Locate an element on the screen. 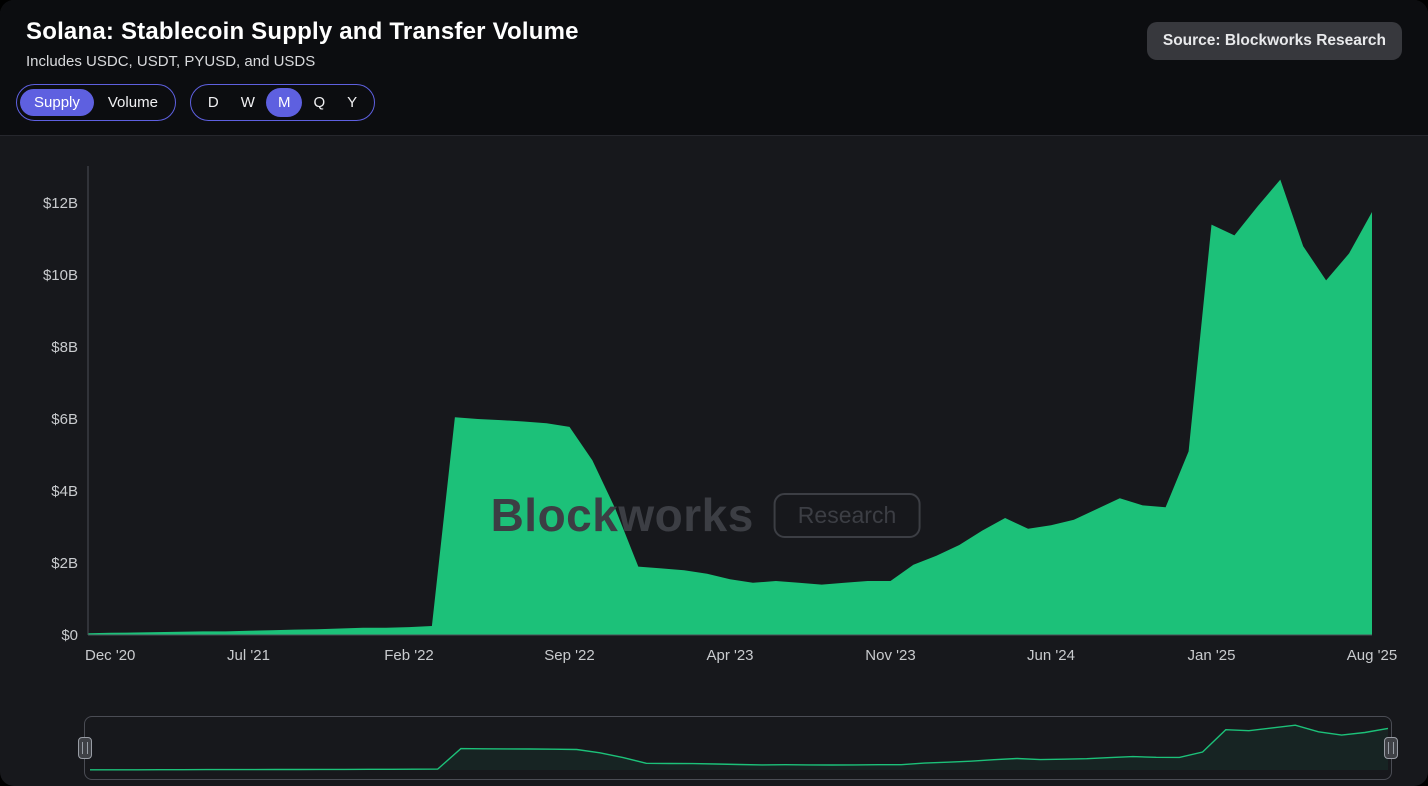 The image size is (1428, 786). y-axis-label: $2B is located at coordinates (64, 563).